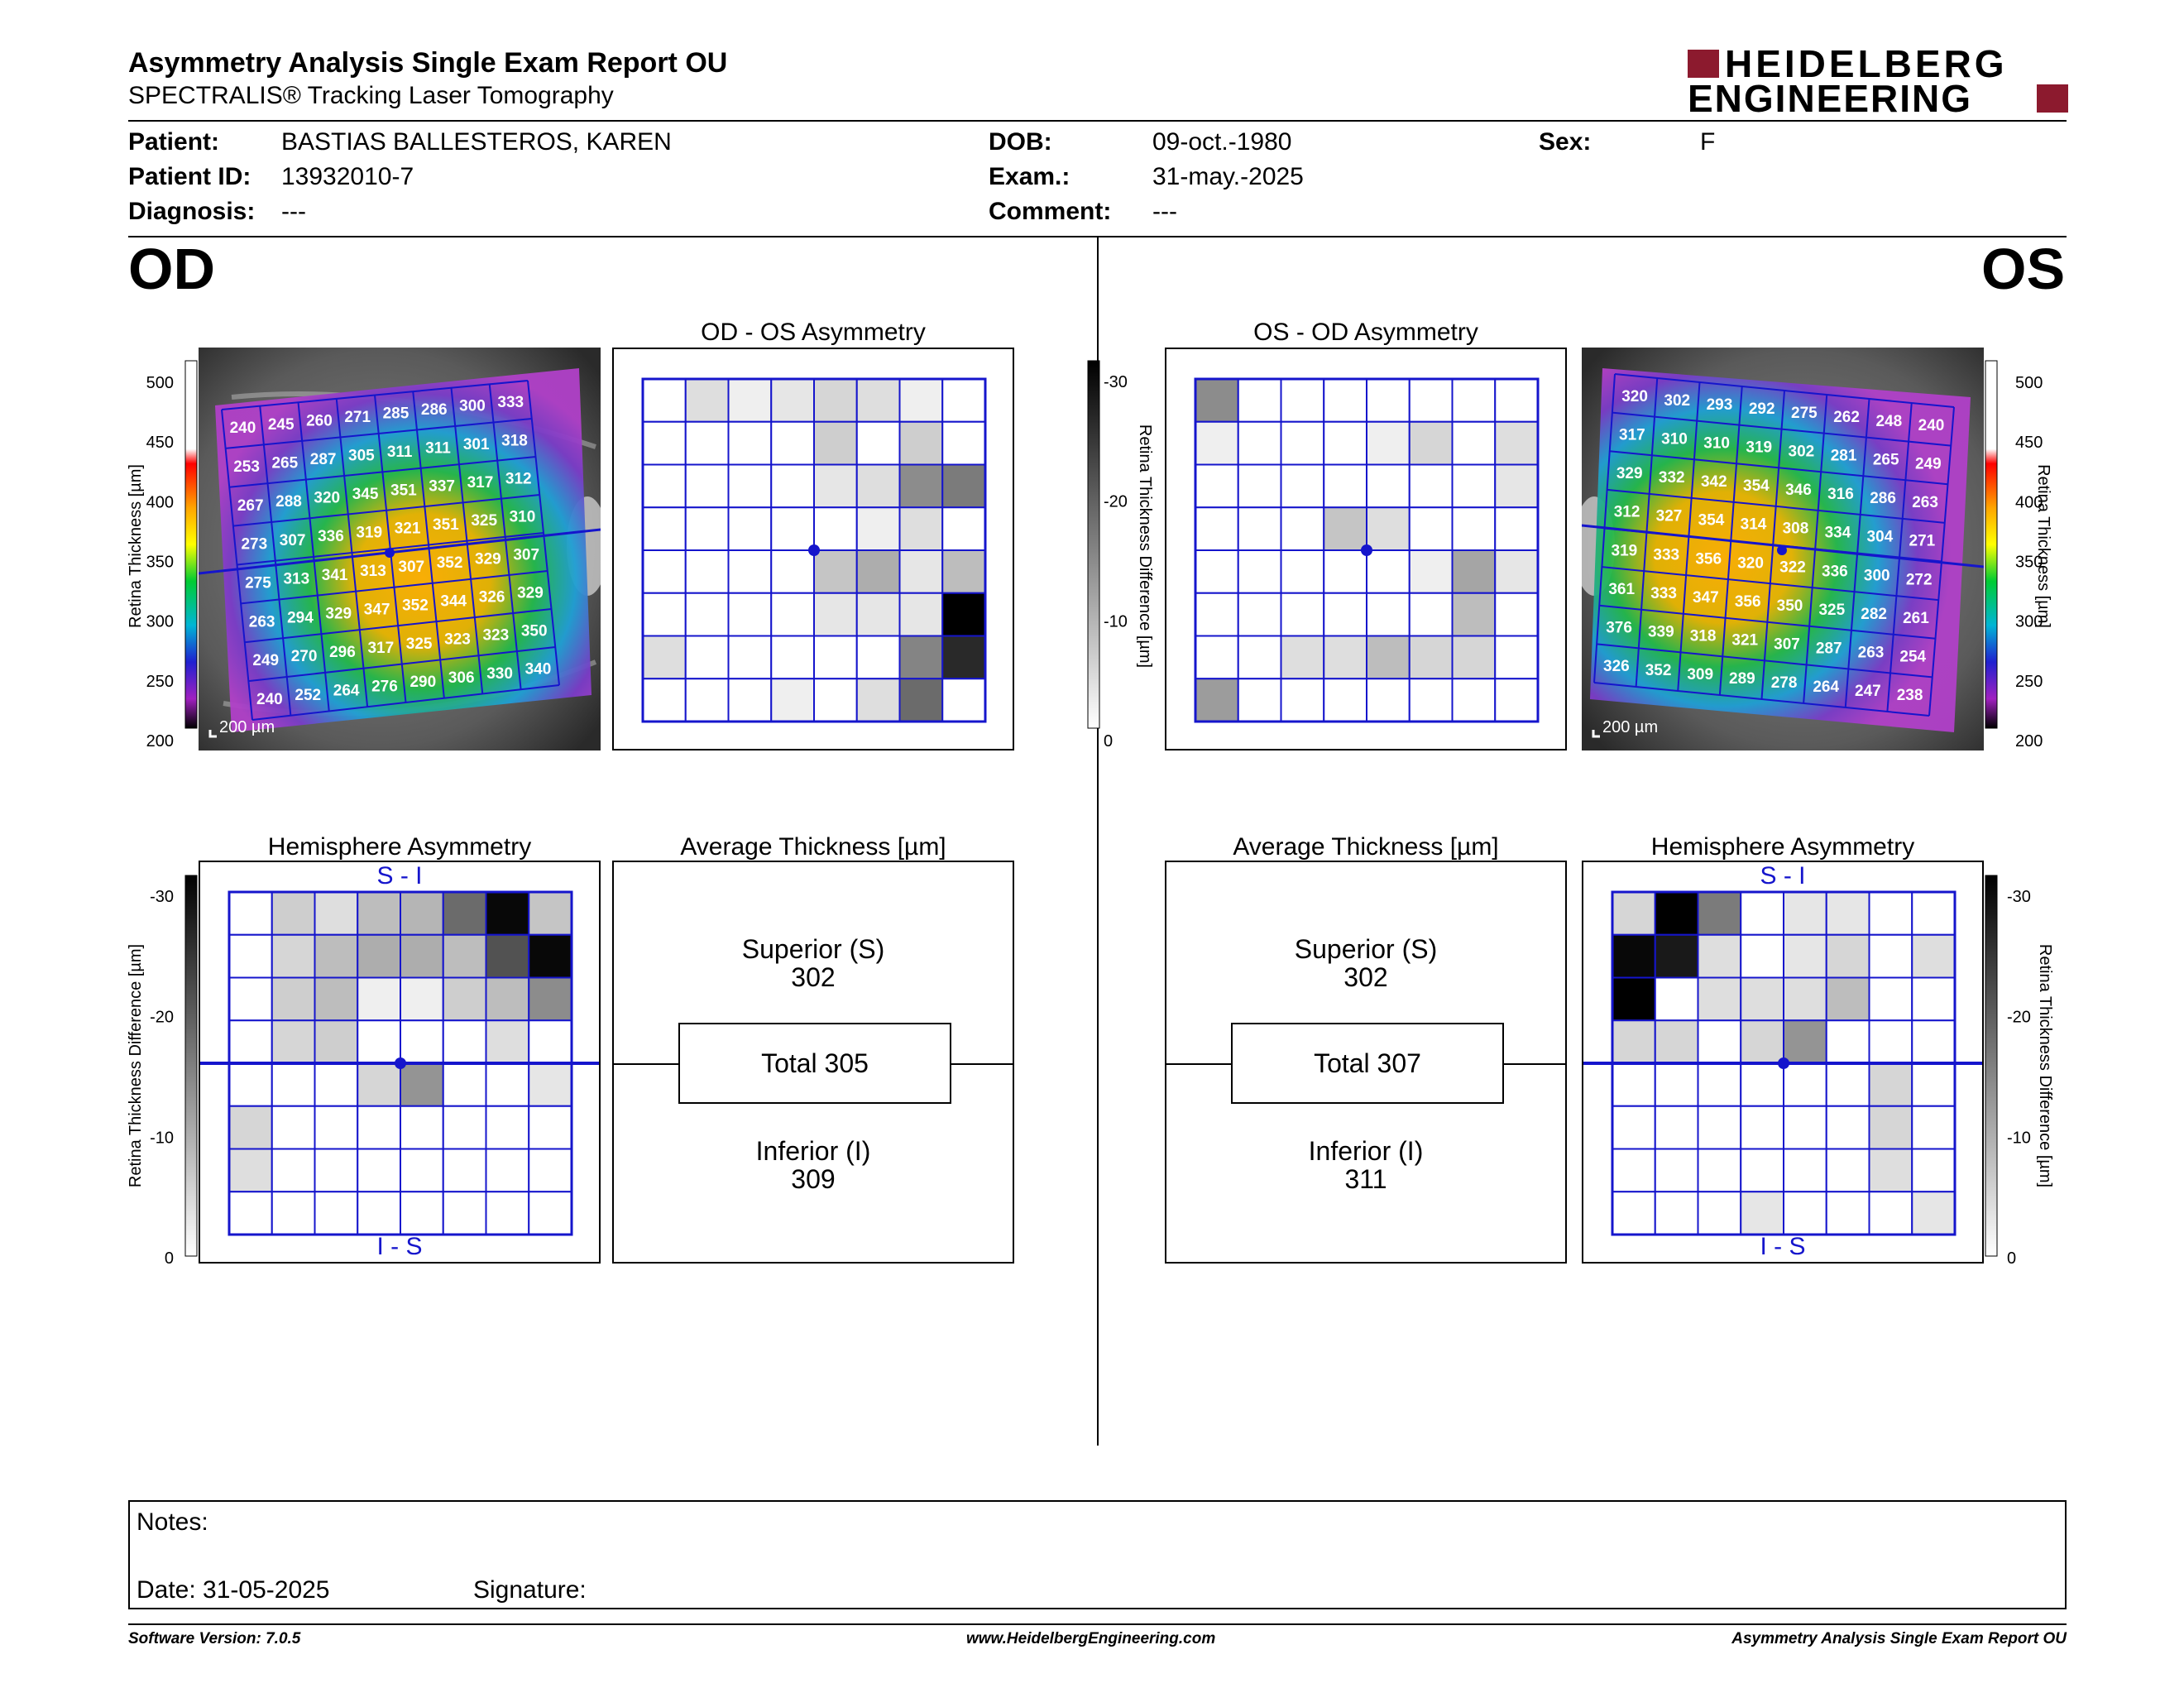 This screenshot has height=1688, width=2184. What do you see at coordinates (250, 1084) in the screenshot?
I see `od-hemi-cell-r4-c0` at bounding box center [250, 1084].